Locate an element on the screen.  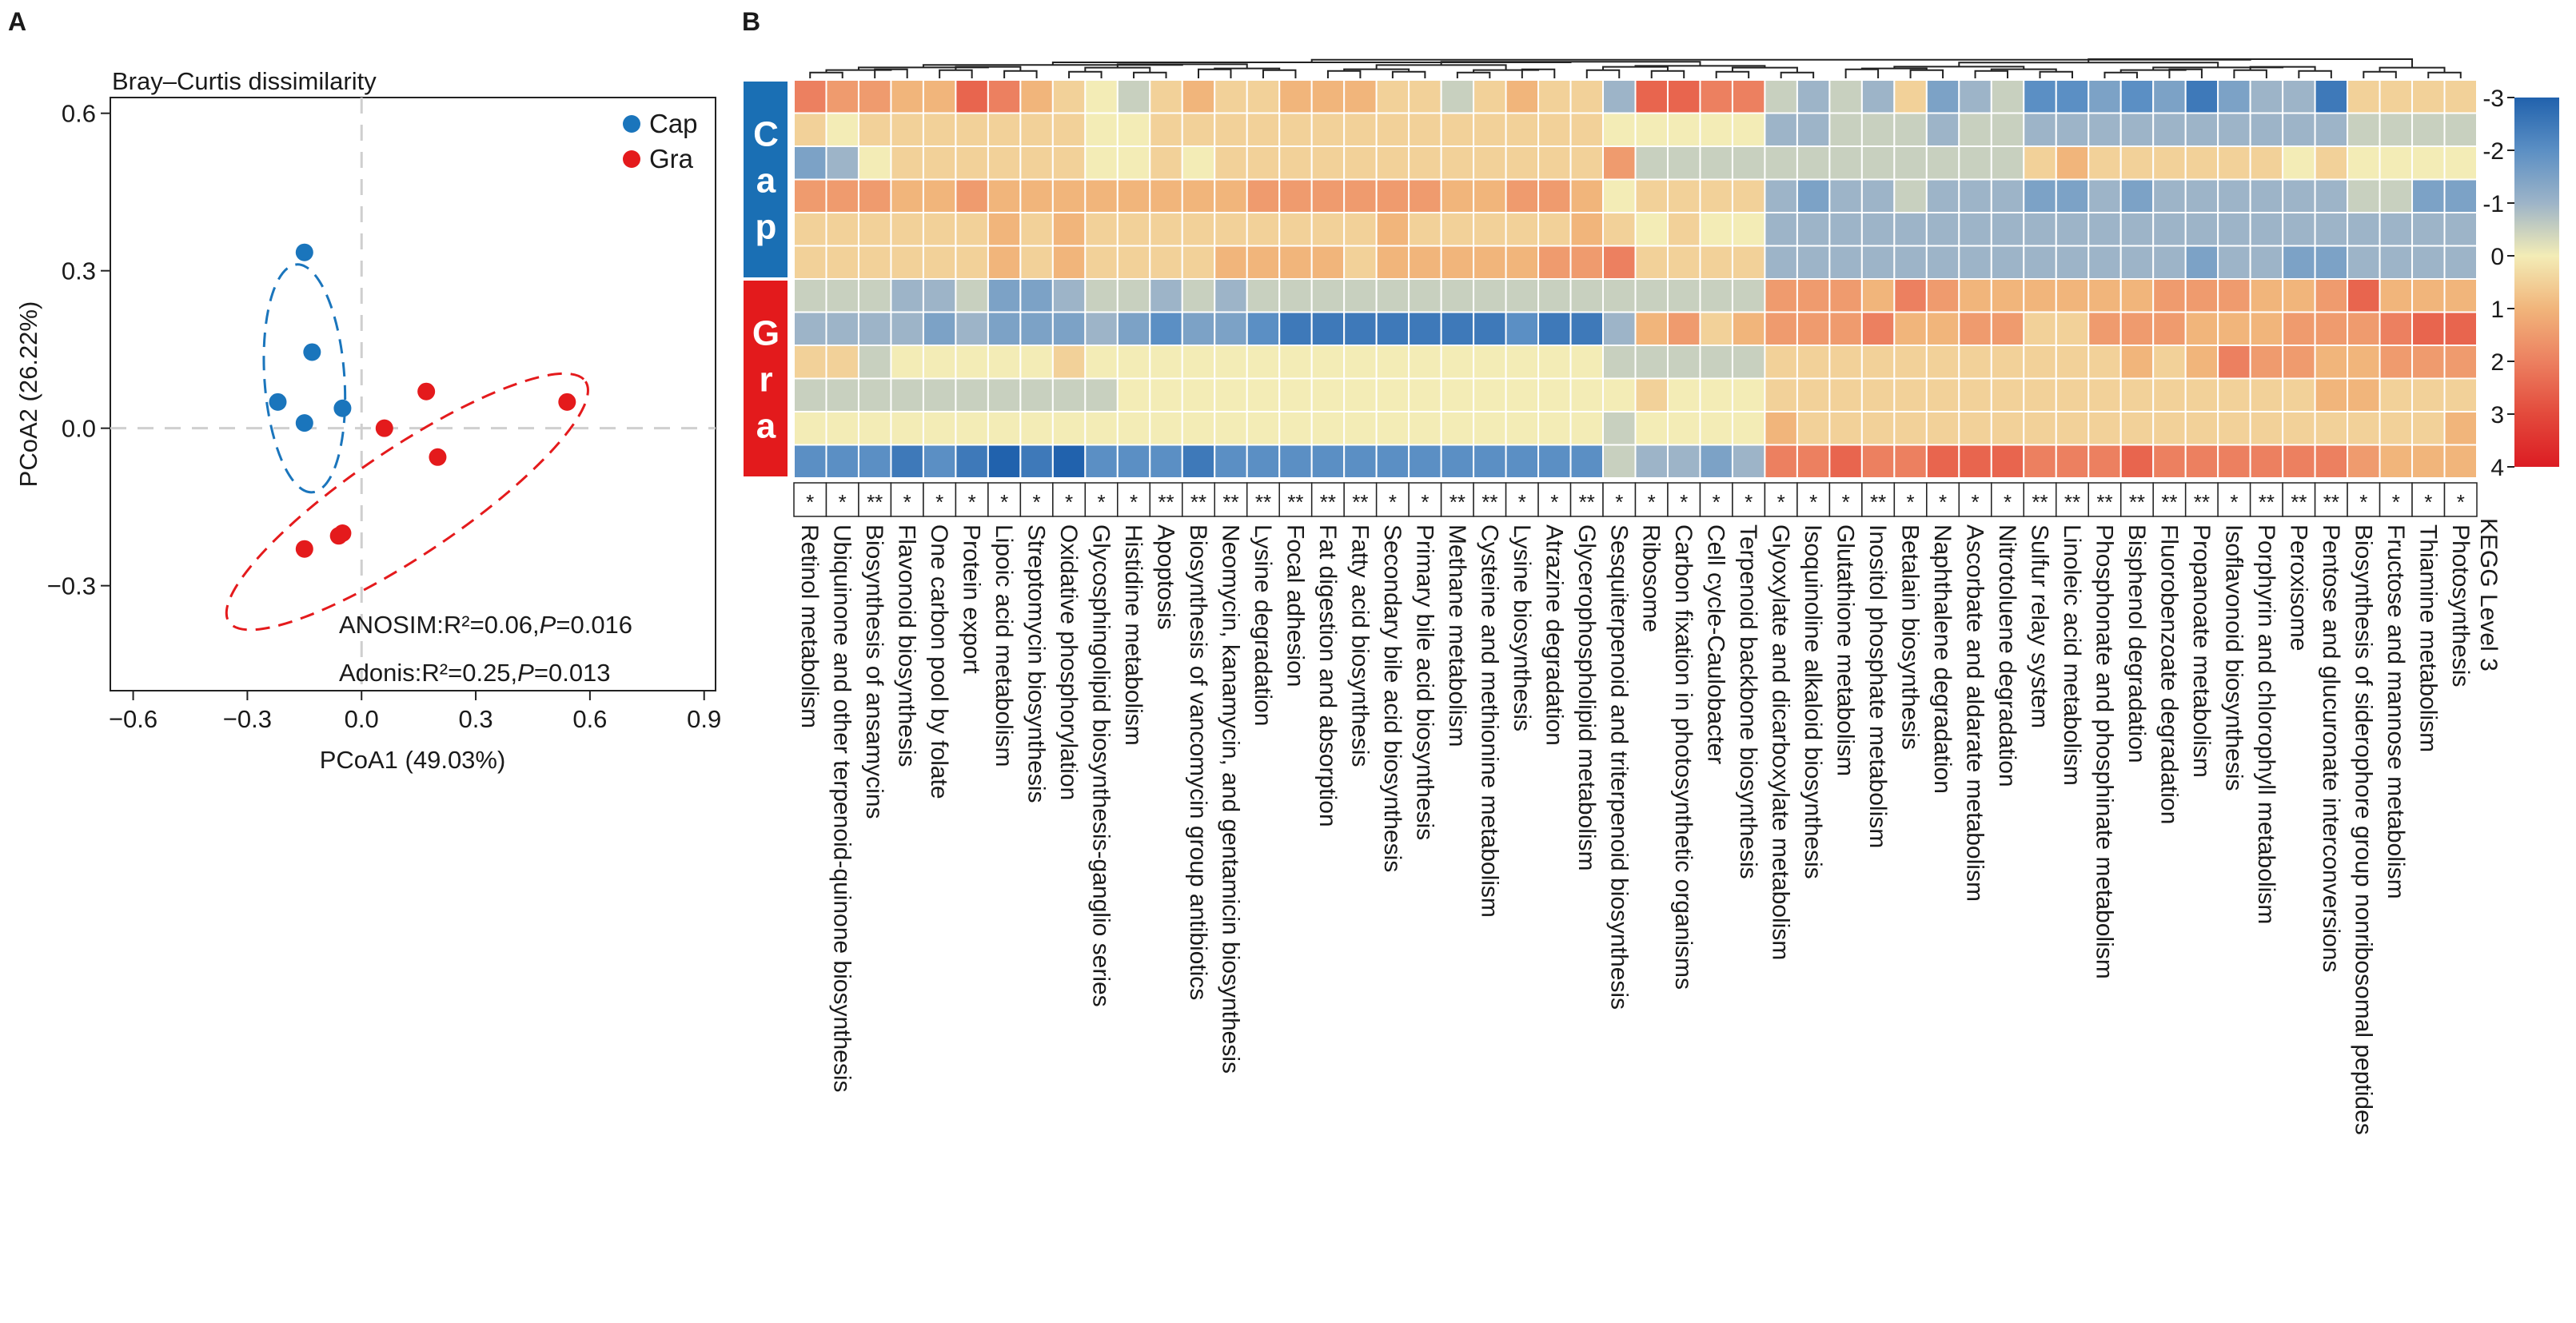
colorbar-ticks: -3 -2 -1 0 1 2 3 4 is located at coordinates (2498, 283).